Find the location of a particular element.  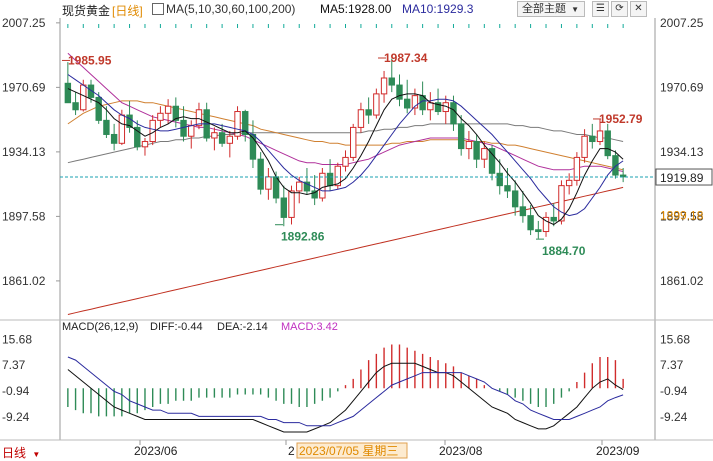

ma-params-label: MA(5,10,30,60,100,200) is located at coordinates (231, 9).